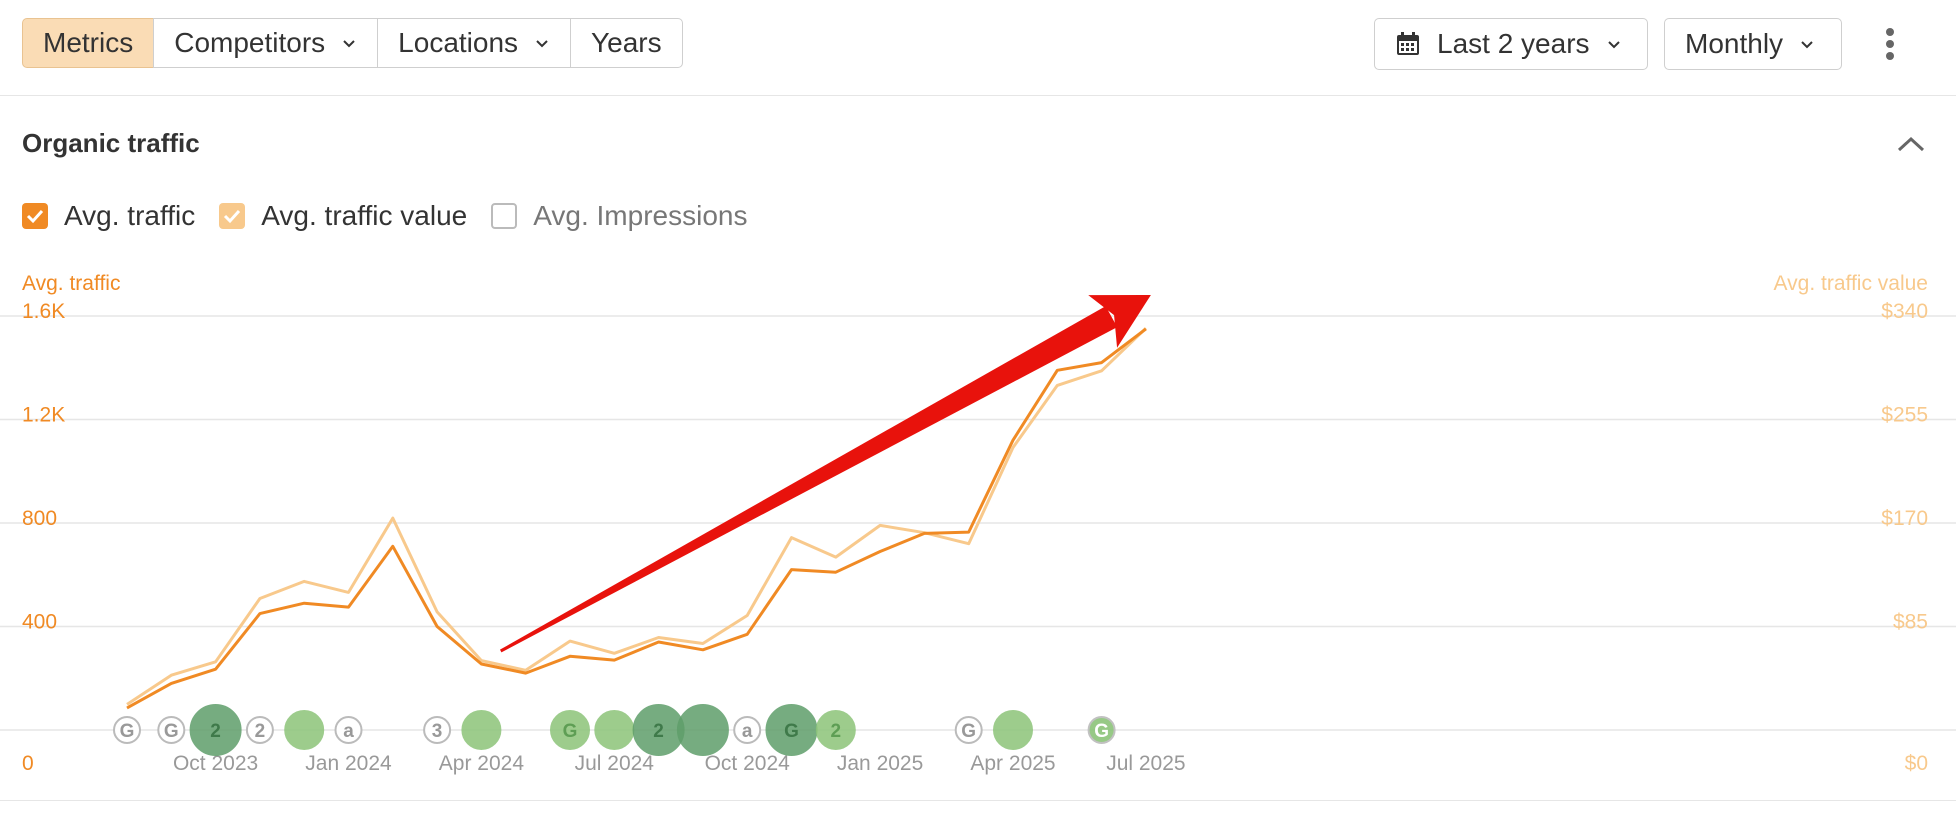  I want to click on y-tick-label-left: 400, so click(39, 622).